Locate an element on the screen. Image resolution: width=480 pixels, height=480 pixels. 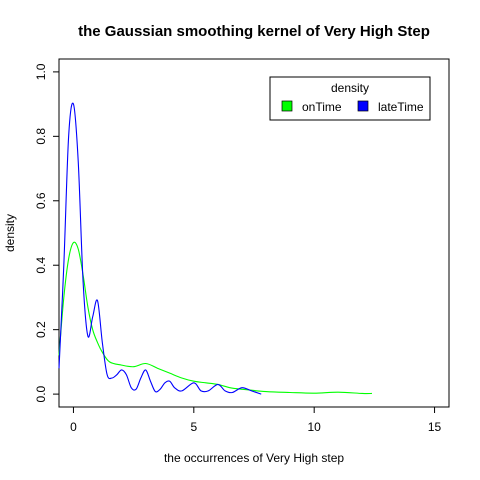
x-tick-label: 0 is located at coordinates (73, 427).